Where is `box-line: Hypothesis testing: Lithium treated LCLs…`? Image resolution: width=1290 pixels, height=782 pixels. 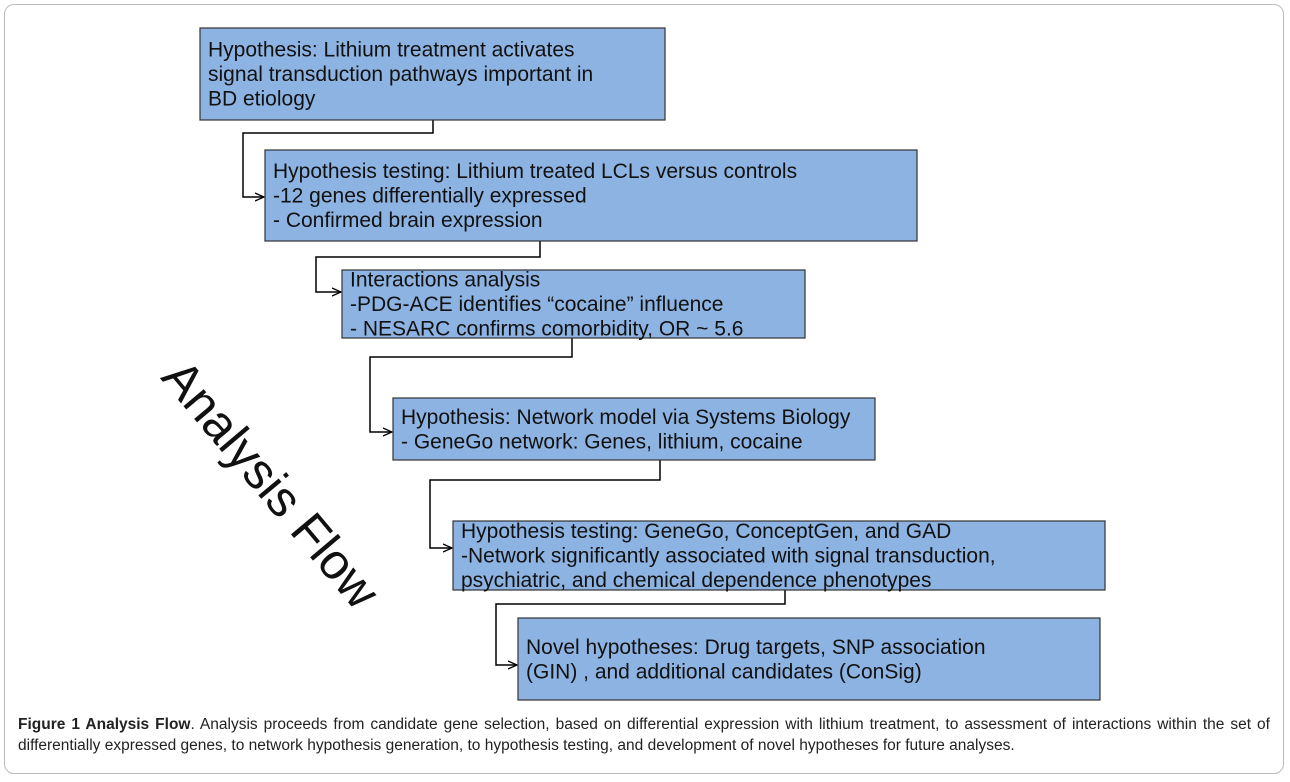 box-line: Hypothesis testing: Lithium treated LCLs… is located at coordinates (535, 171).